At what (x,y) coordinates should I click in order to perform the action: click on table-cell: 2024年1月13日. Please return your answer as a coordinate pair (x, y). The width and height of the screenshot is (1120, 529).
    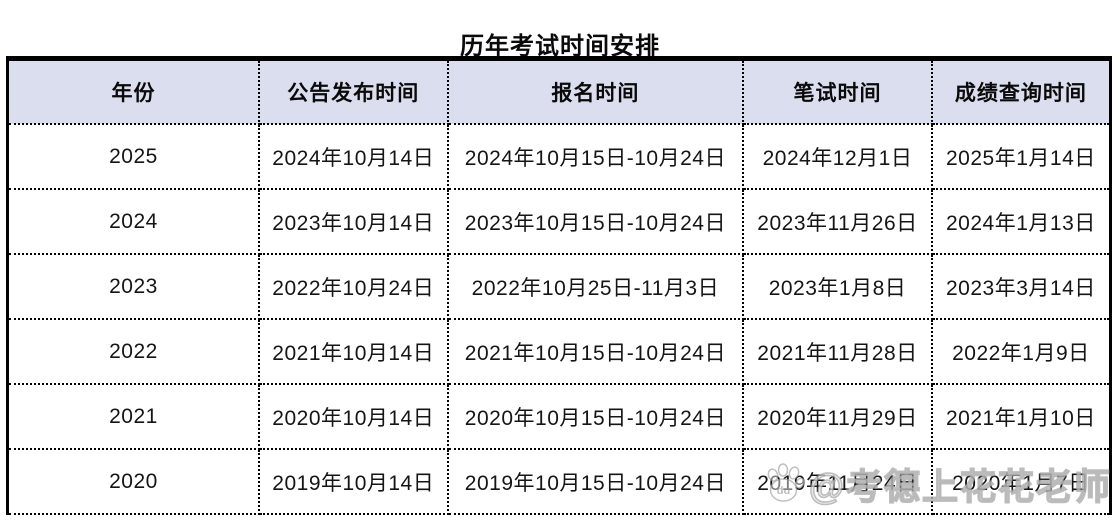
    Looking at the image, I should click on (1021, 221).